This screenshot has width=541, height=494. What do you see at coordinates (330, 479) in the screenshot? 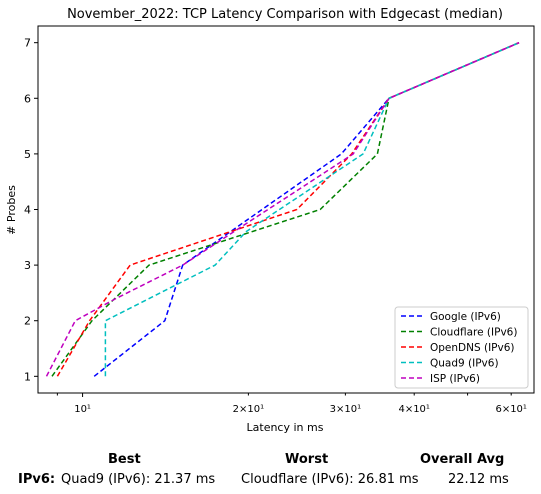
I see `summary-worst-value: Cloudflare (IPv6): 26.81 ms` at bounding box center [330, 479].